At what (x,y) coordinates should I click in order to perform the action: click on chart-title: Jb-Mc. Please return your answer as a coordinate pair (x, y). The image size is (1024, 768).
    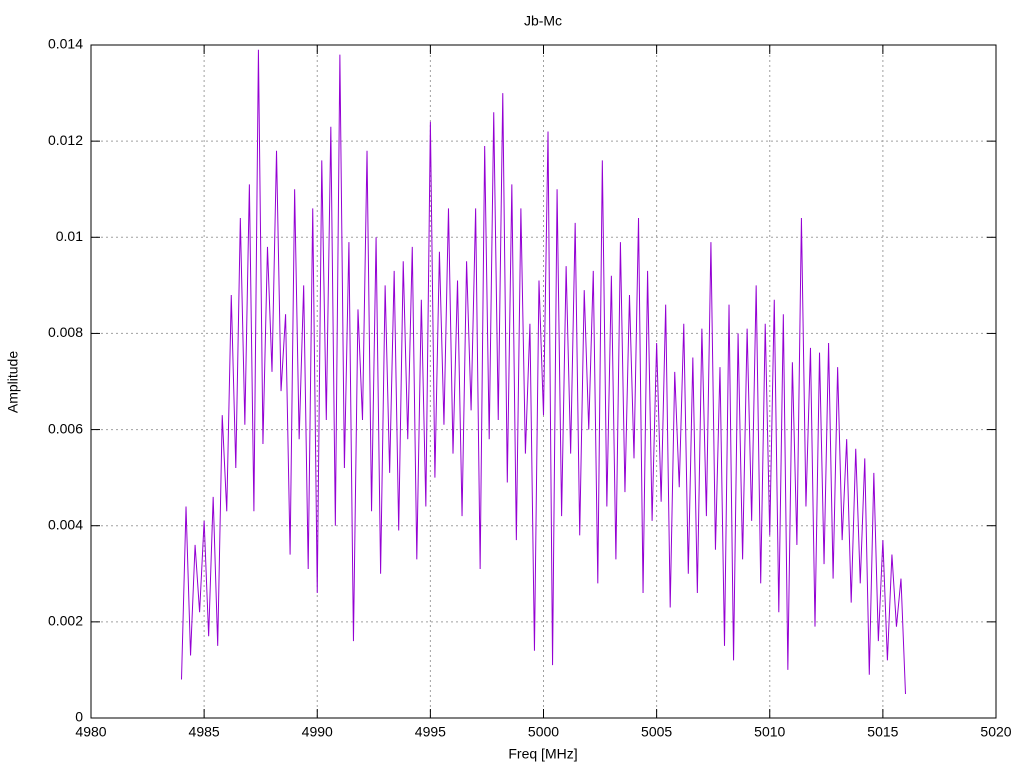
    Looking at the image, I should click on (543, 21).